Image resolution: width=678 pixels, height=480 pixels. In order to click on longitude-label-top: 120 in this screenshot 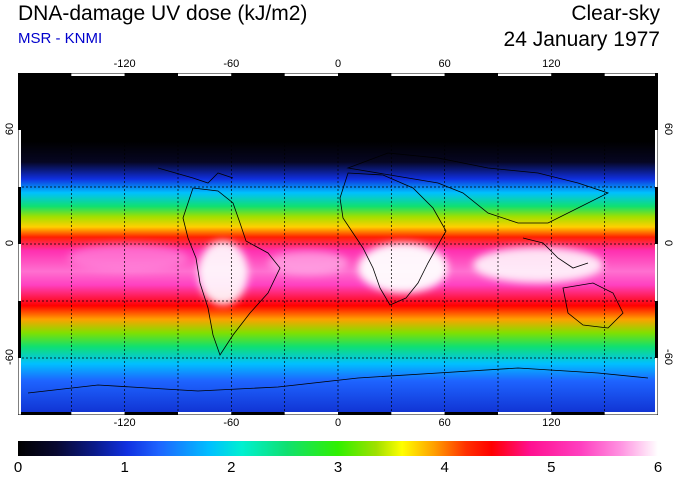, I will do `click(551, 64)`.